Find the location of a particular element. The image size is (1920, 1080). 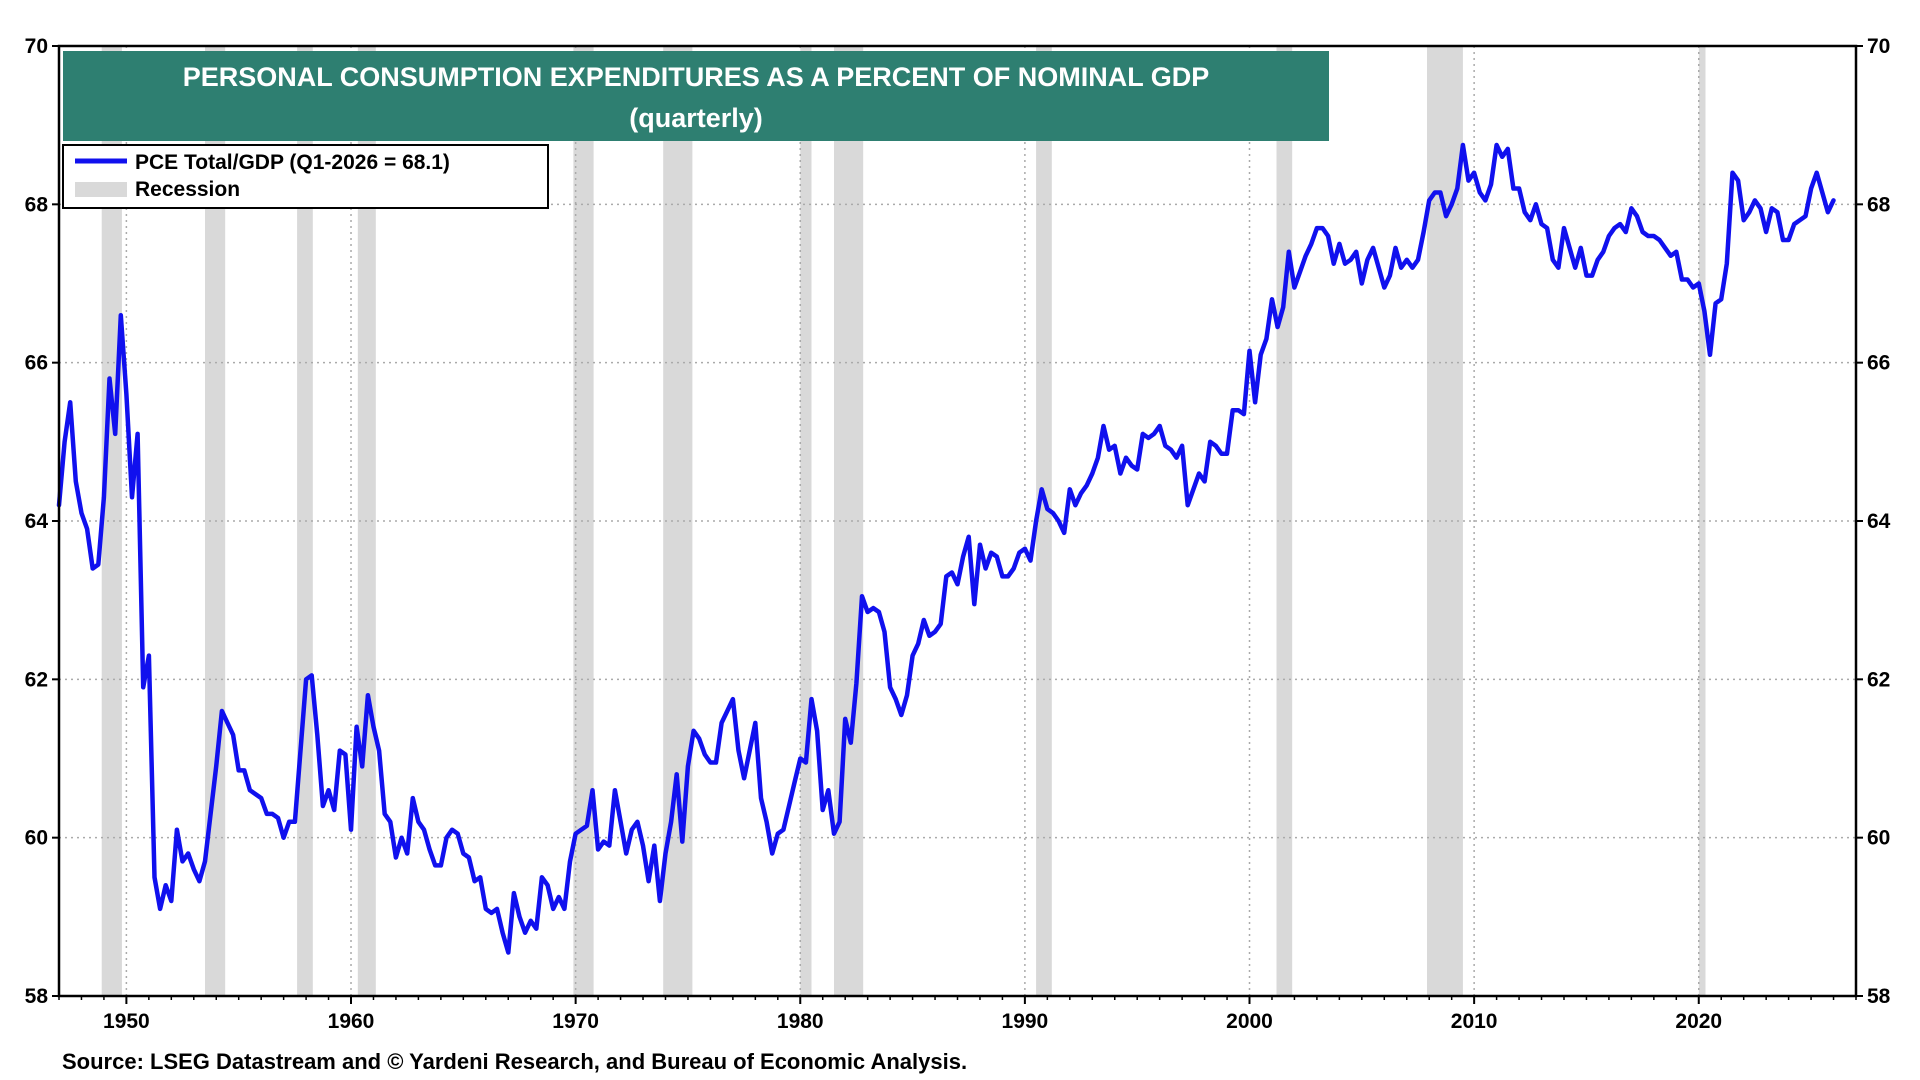

y-tick-label-left: 58 is located at coordinates (37, 996).